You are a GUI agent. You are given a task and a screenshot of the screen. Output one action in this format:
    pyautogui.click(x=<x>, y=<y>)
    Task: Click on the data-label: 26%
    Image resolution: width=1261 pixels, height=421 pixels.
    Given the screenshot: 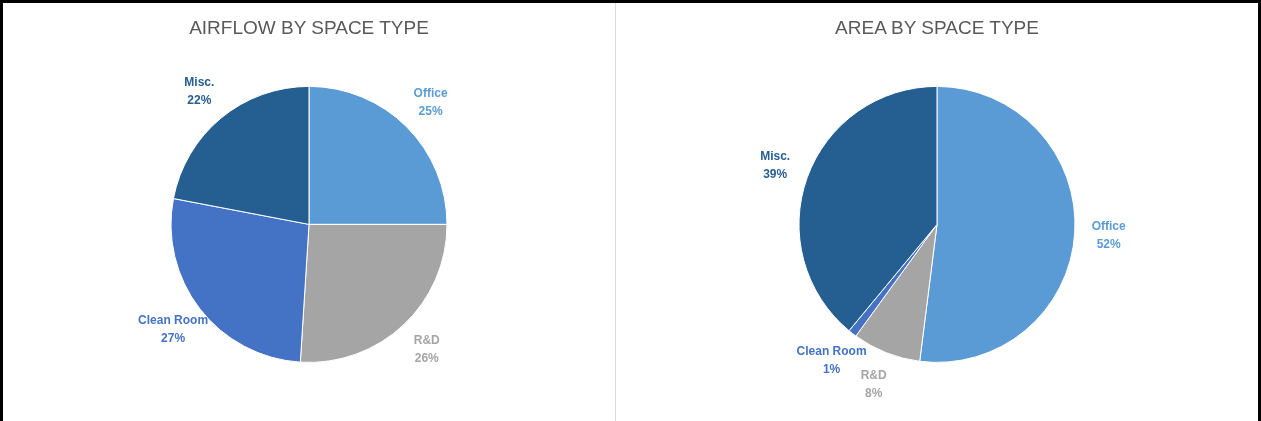 What is the action you would take?
    pyautogui.click(x=427, y=358)
    